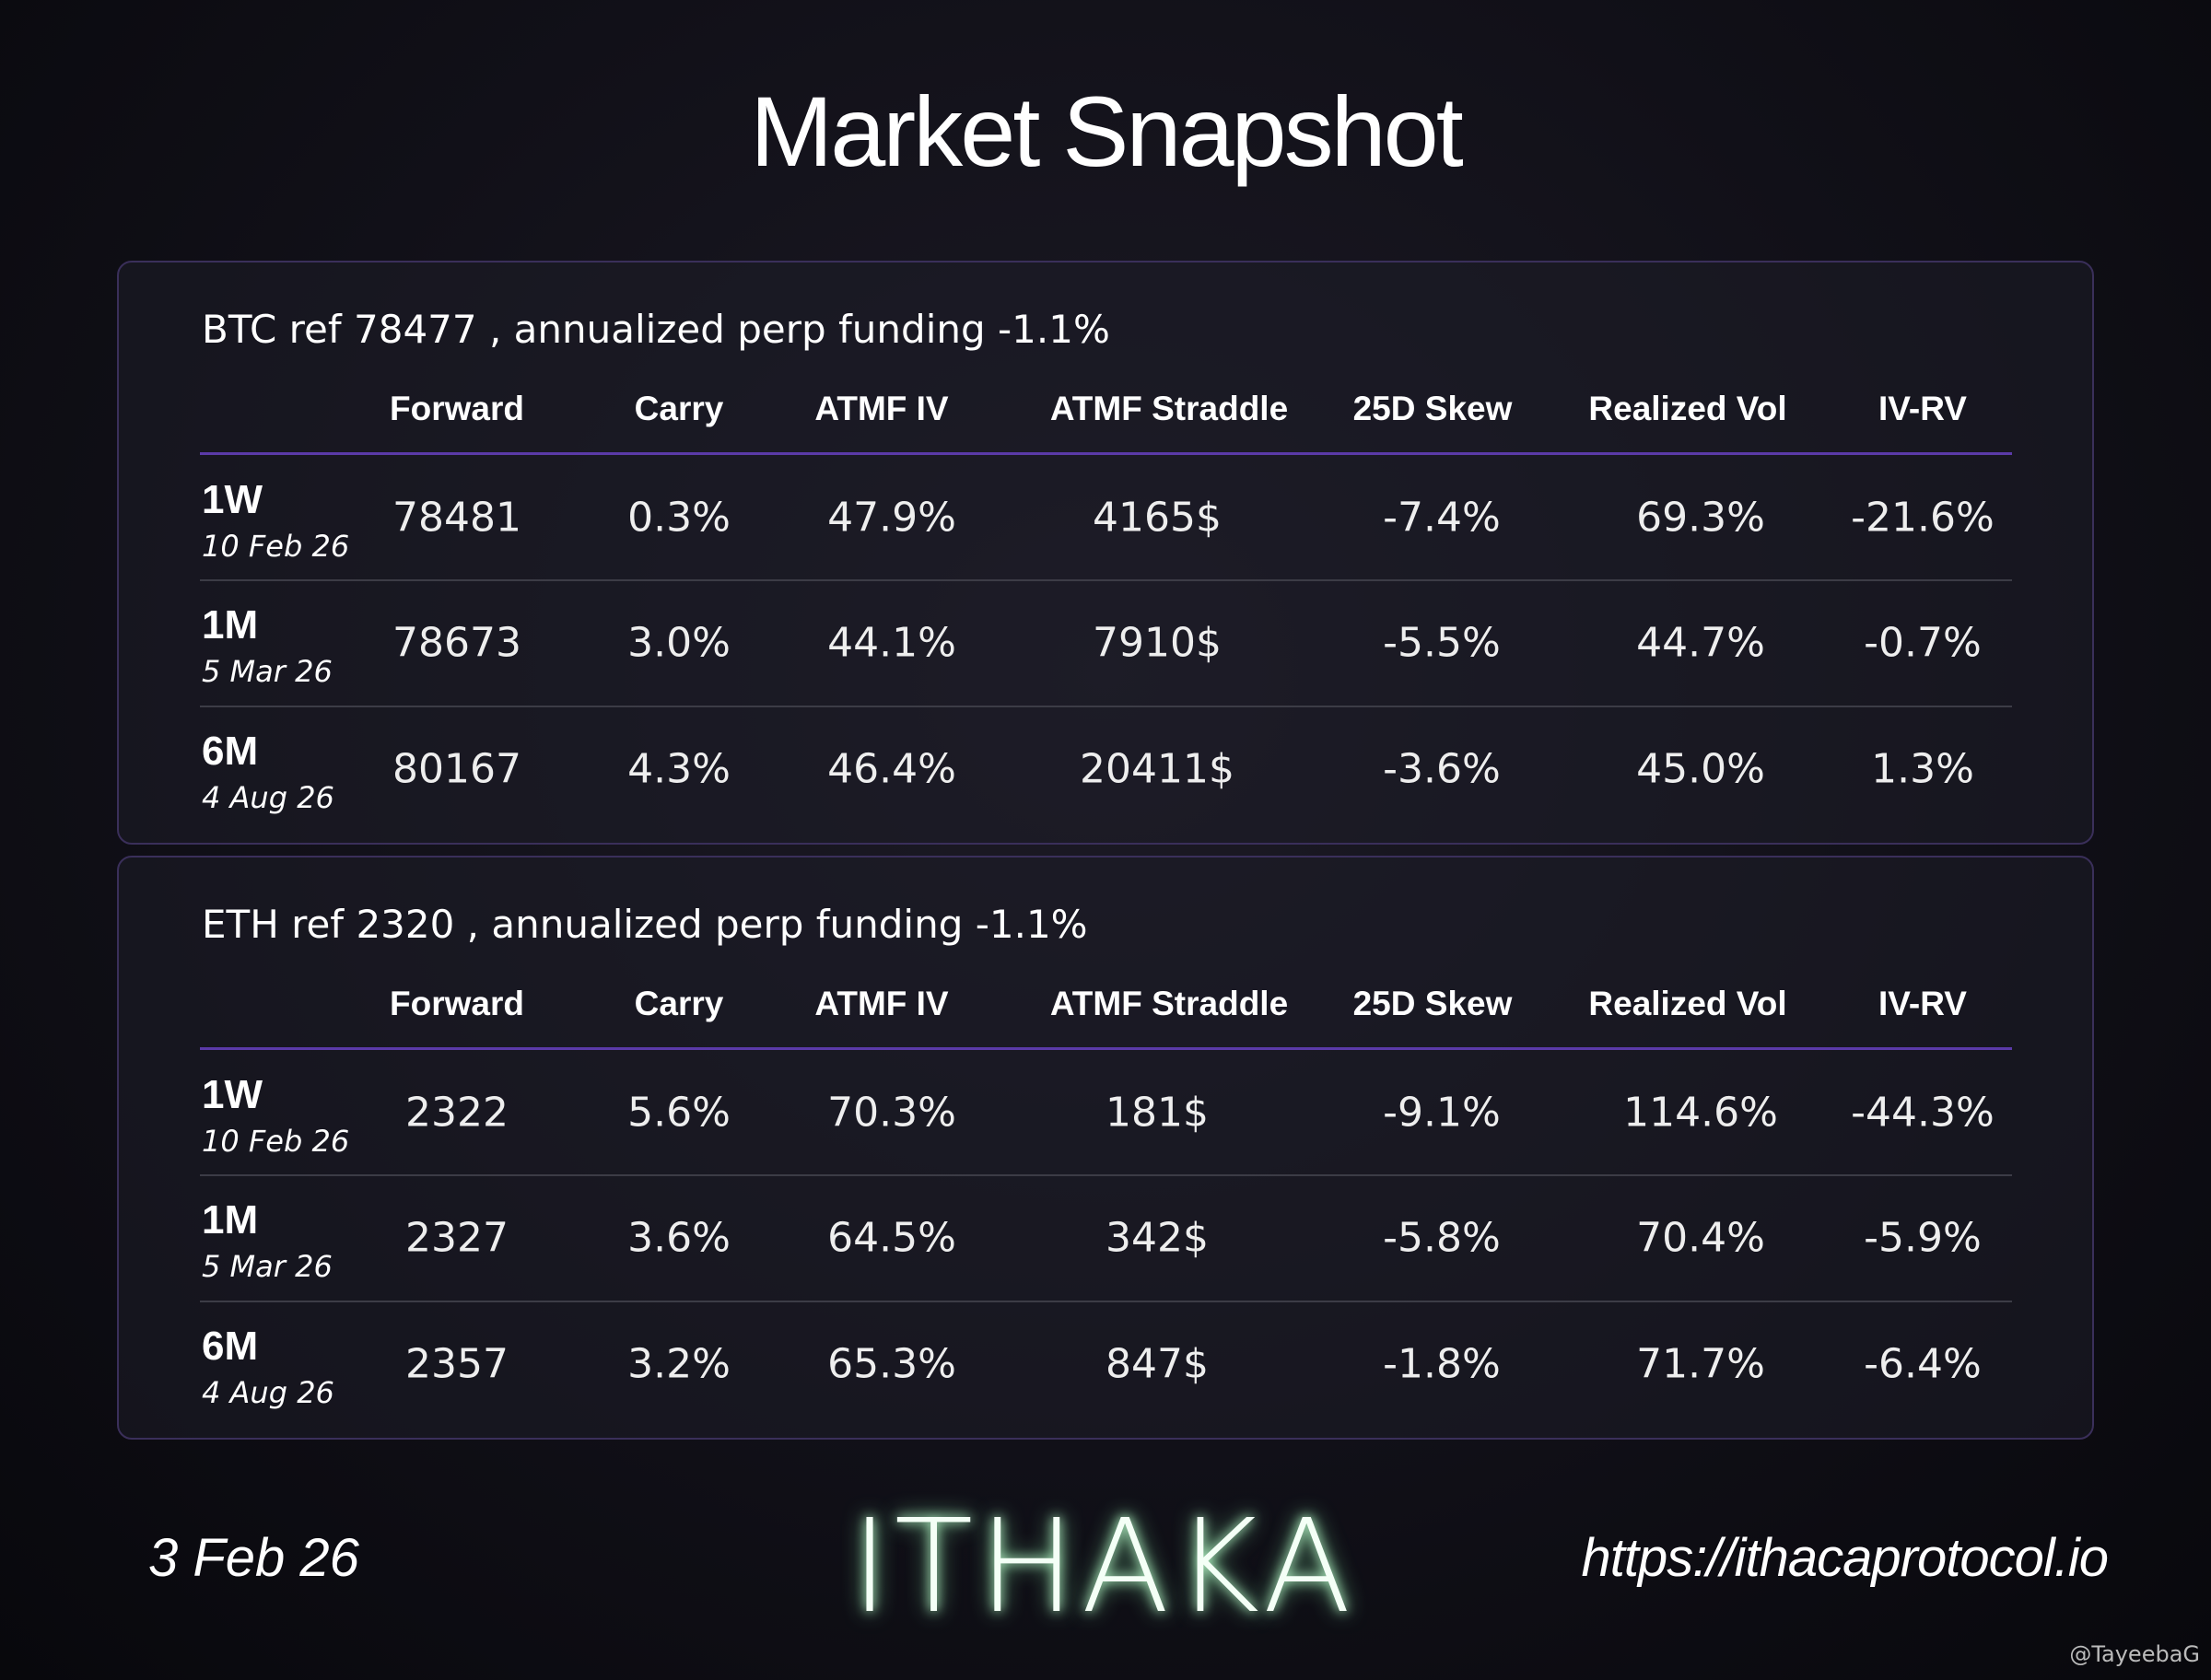 The height and width of the screenshot is (1680, 2211). Describe the element at coordinates (1103, 1567) in the screenshot. I see `logo: ITHAKA` at that location.